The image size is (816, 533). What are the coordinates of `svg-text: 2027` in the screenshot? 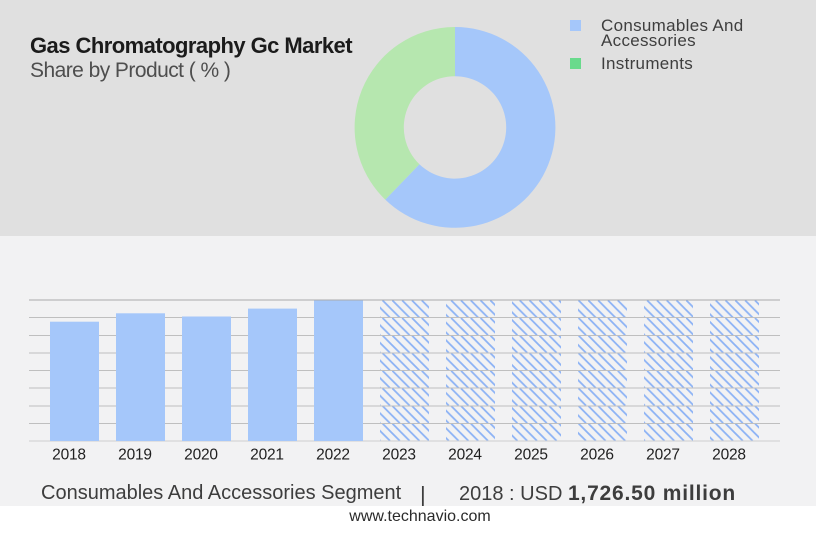 It's located at (663, 455).